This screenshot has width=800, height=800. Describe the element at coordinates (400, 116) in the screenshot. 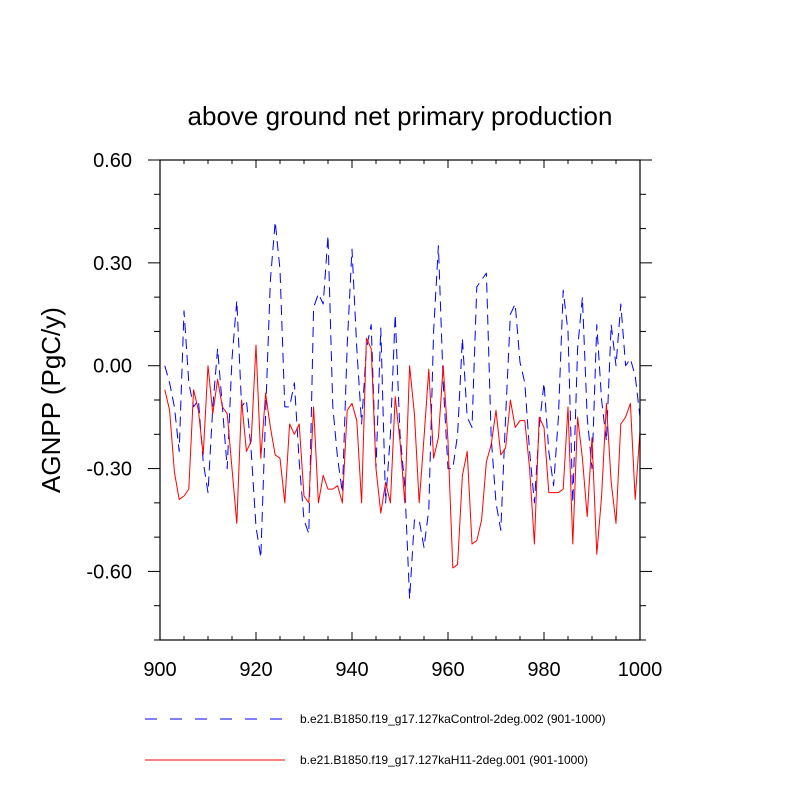

I see `chart-title: above ground net primary production` at that location.